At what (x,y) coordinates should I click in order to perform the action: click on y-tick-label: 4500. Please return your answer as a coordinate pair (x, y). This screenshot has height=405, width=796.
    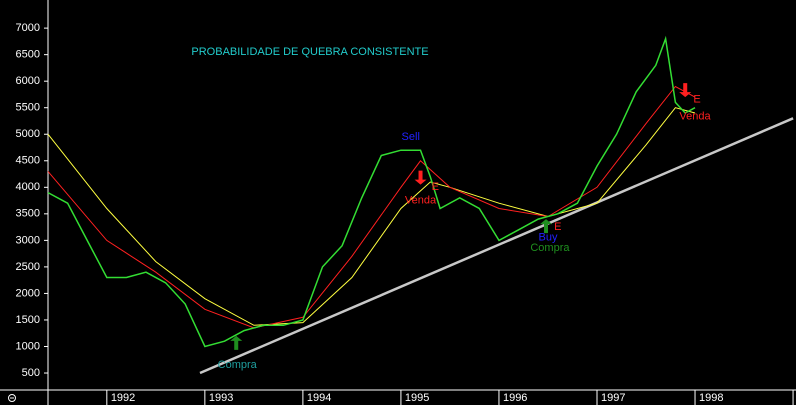
    Looking at the image, I should click on (28, 161).